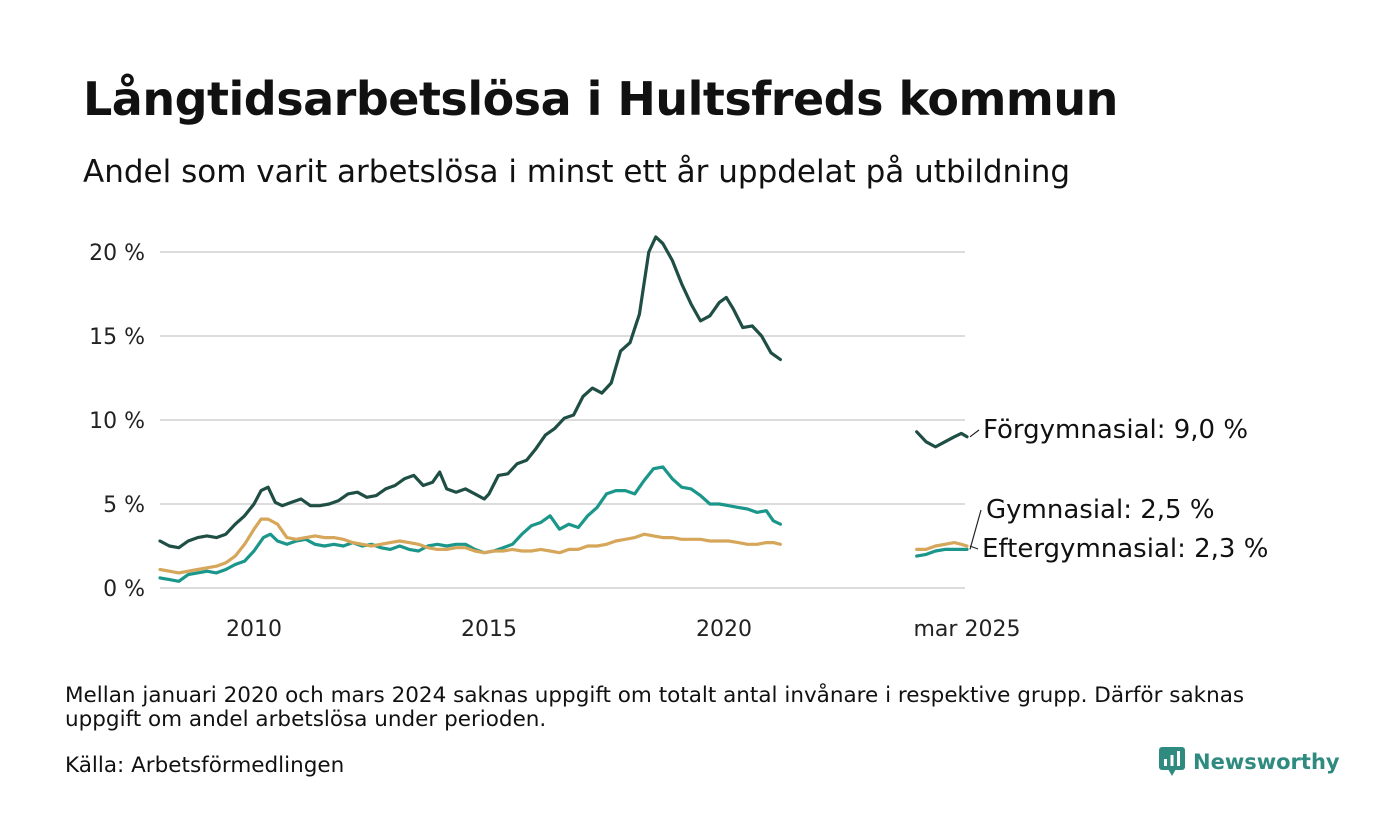 The height and width of the screenshot is (840, 1400). Describe the element at coordinates (1172, 761) in the screenshot. I see `newsworthy-logo-icon` at that location.